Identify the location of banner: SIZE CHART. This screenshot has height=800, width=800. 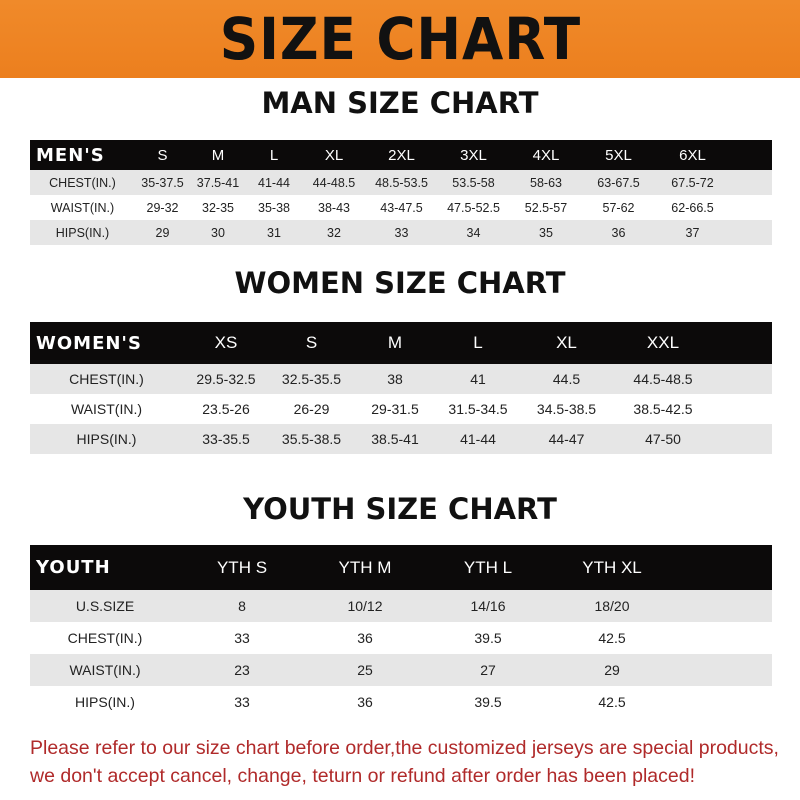
(400, 39).